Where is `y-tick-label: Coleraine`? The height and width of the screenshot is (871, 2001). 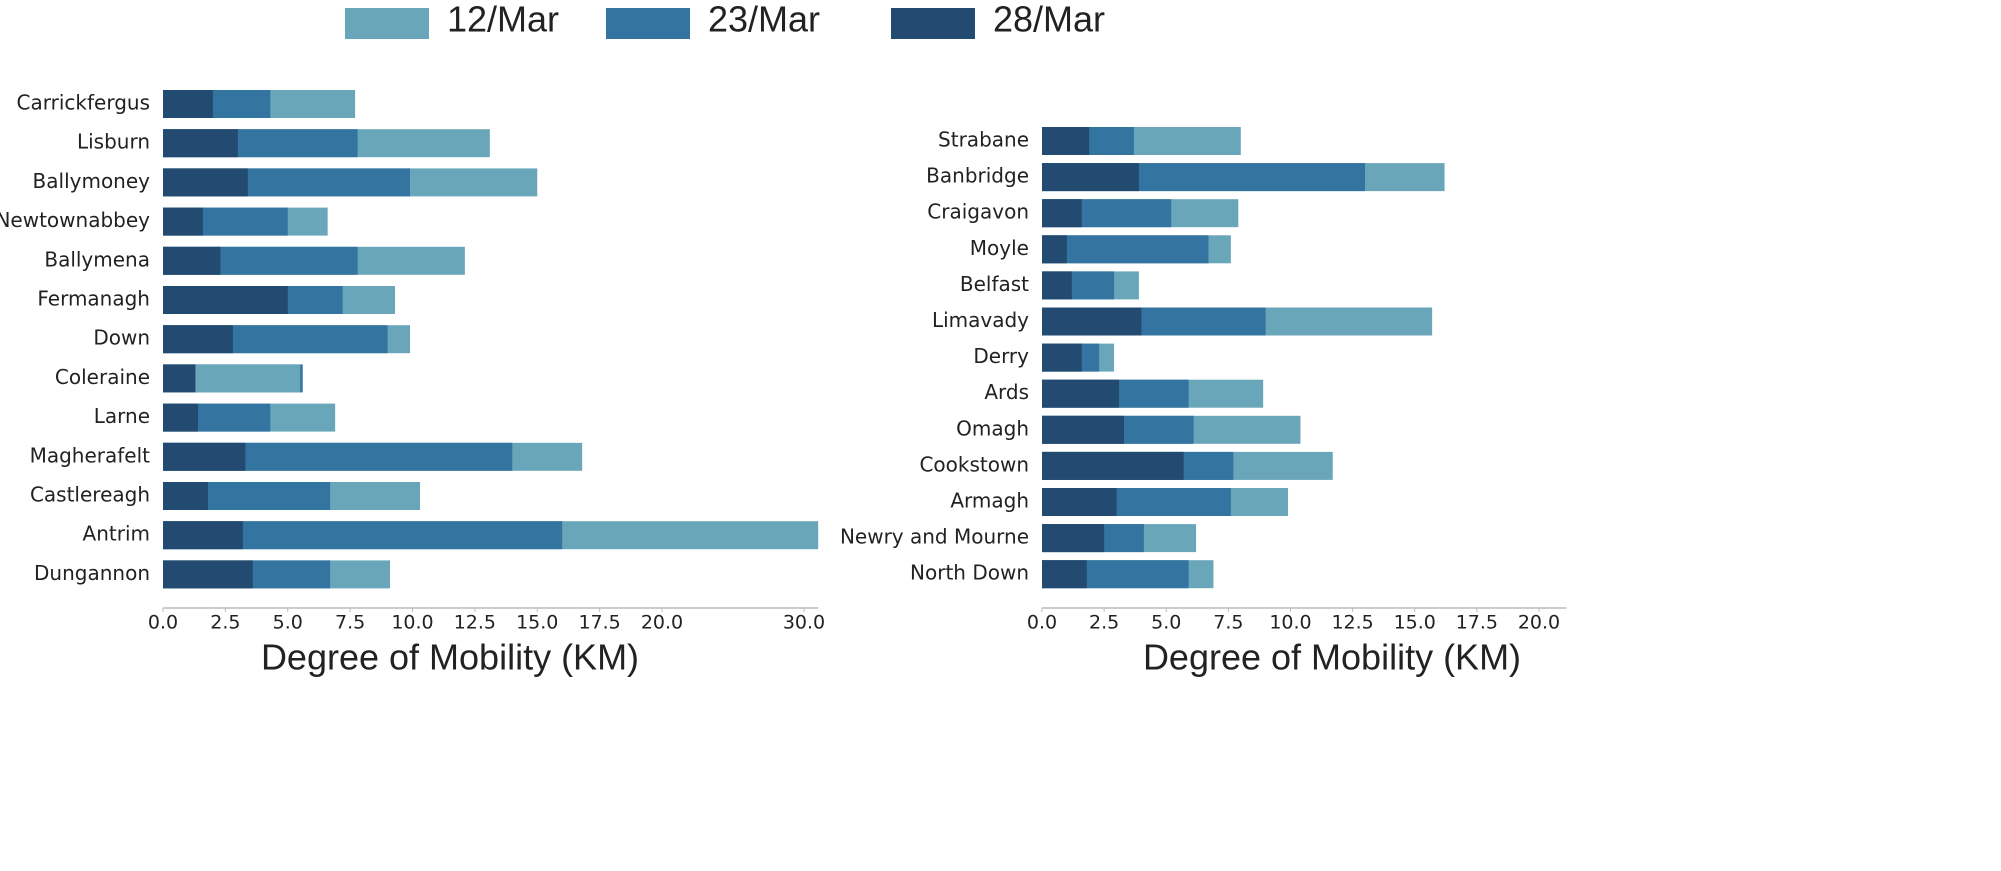 y-tick-label: Coleraine is located at coordinates (102, 377).